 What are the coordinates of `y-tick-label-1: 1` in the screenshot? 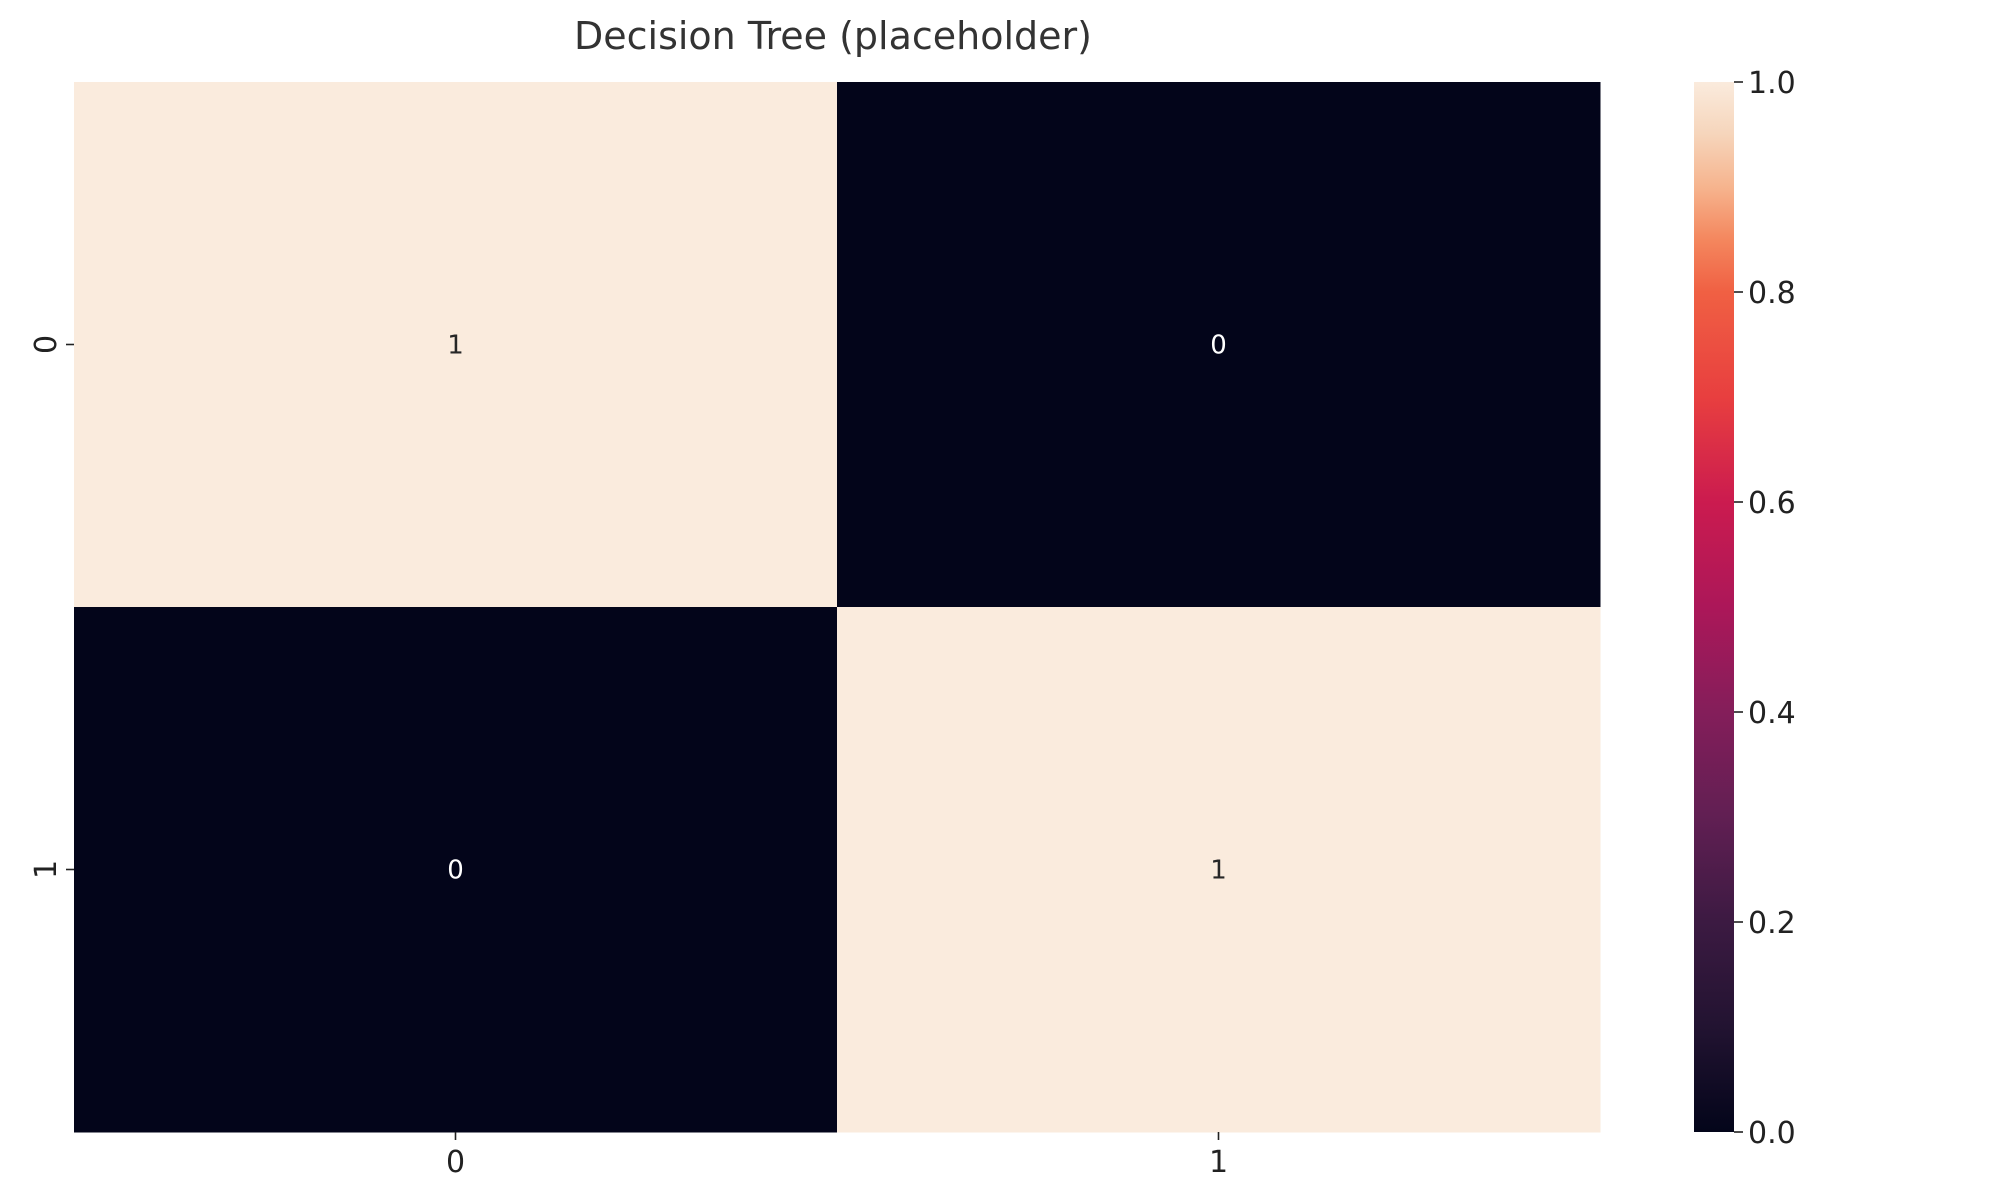 It's located at (46, 869).